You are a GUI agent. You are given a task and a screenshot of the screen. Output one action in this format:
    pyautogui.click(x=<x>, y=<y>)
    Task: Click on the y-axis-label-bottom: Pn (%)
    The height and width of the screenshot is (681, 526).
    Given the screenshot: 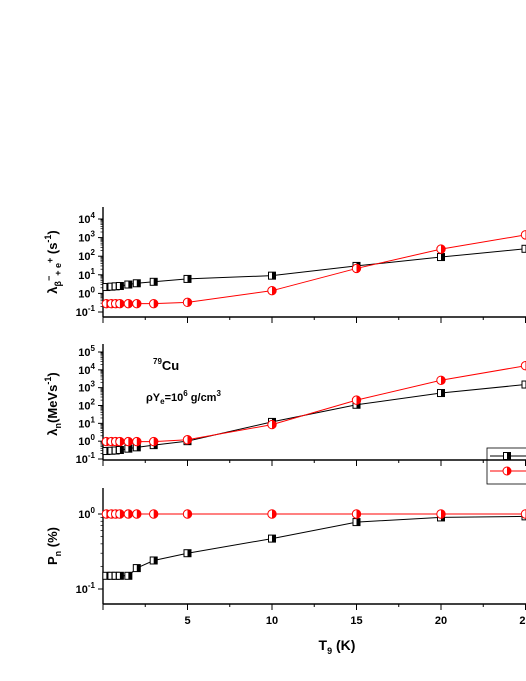 What is the action you would take?
    pyautogui.click(x=54, y=546)
    